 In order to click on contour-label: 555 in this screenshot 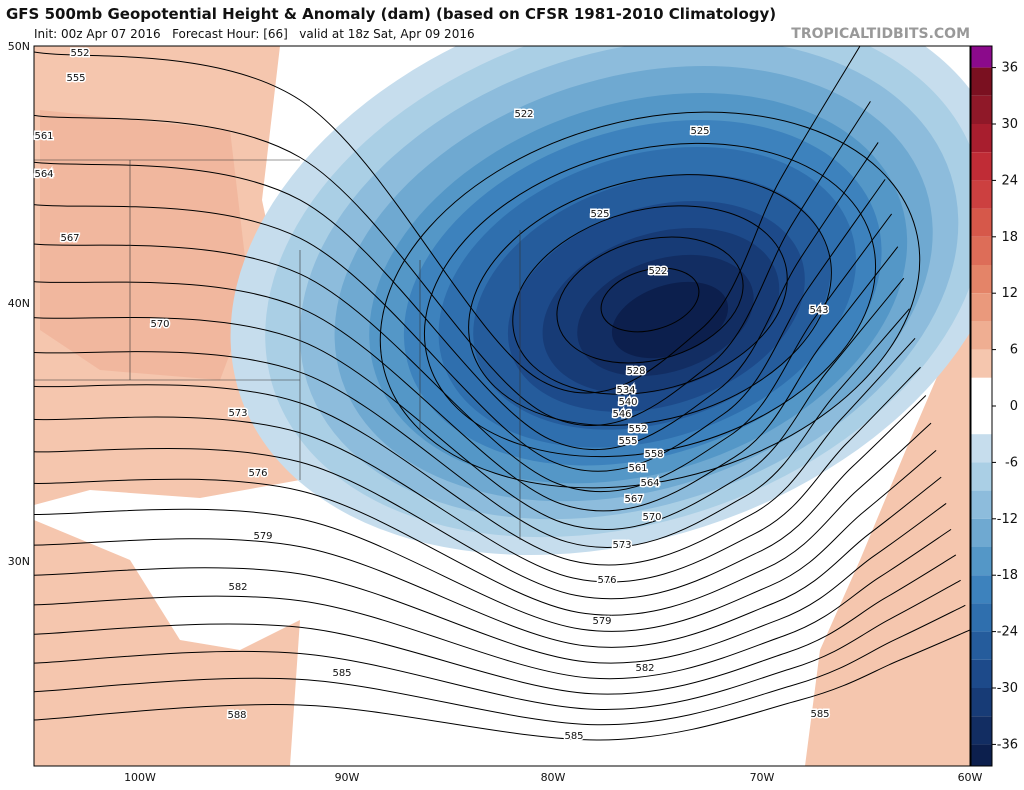, I will do `click(627, 441)`.